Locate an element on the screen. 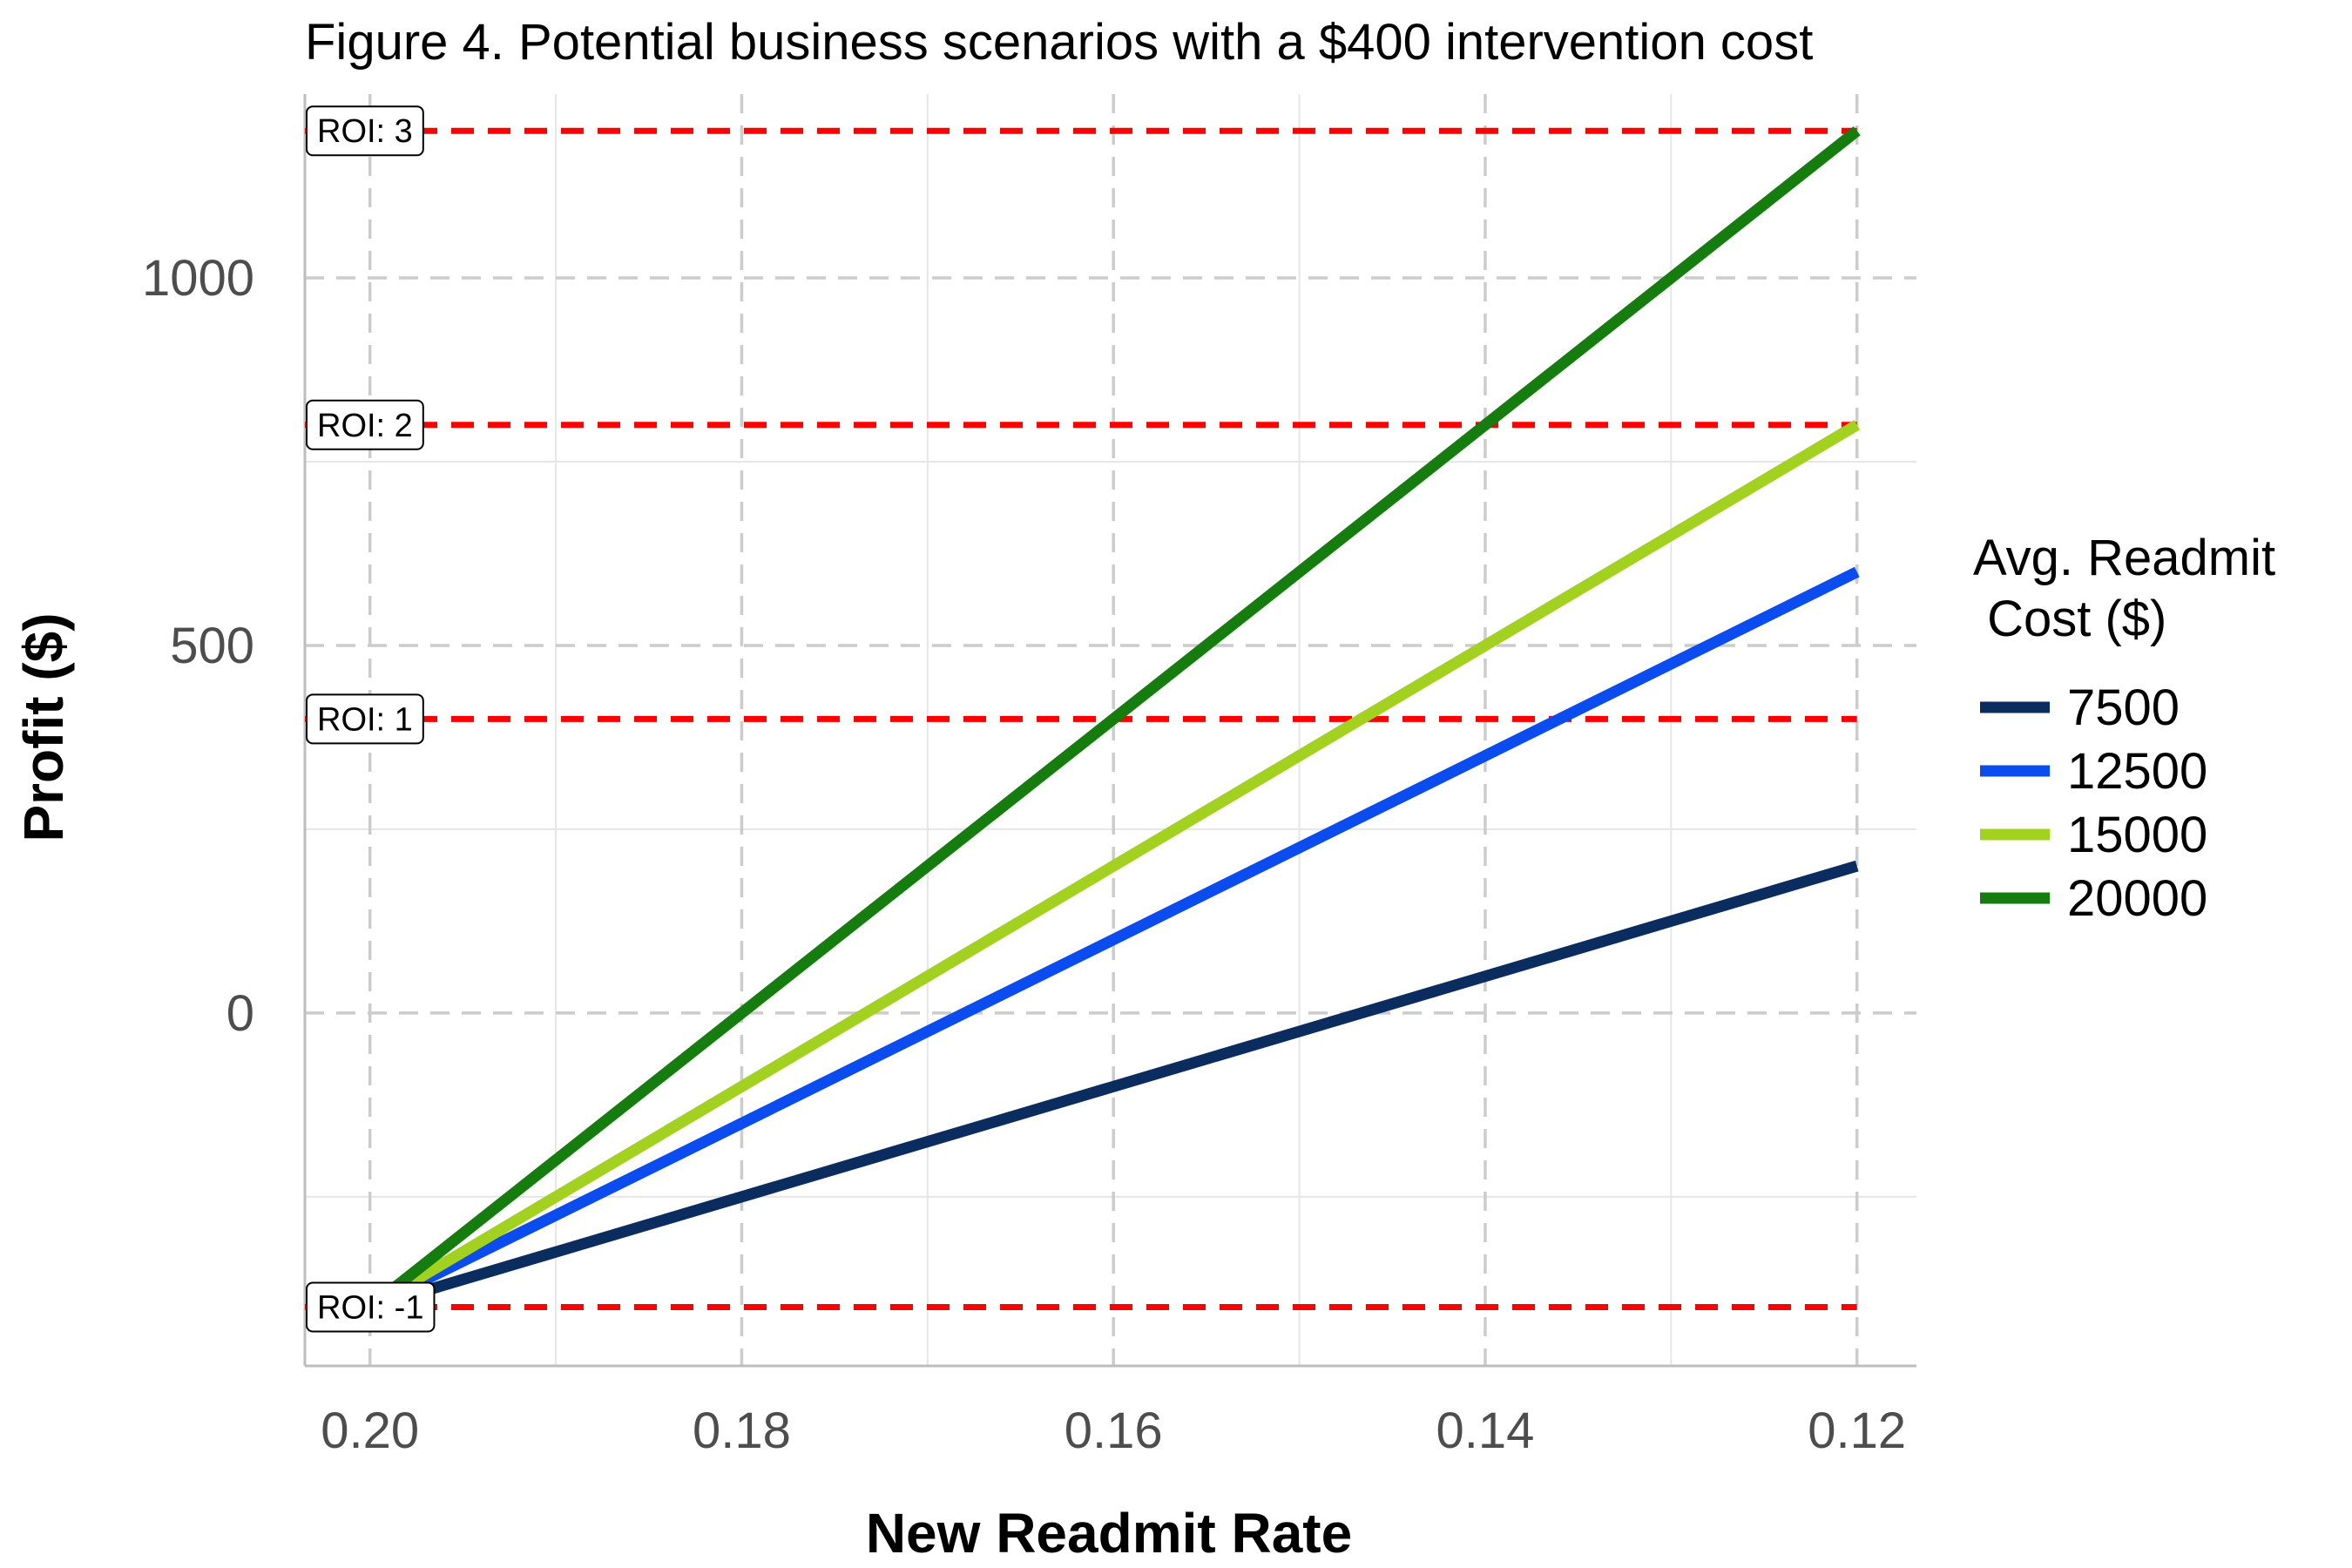 The image size is (2352, 1568). legend-label-7500: 7500 is located at coordinates (2123, 707).